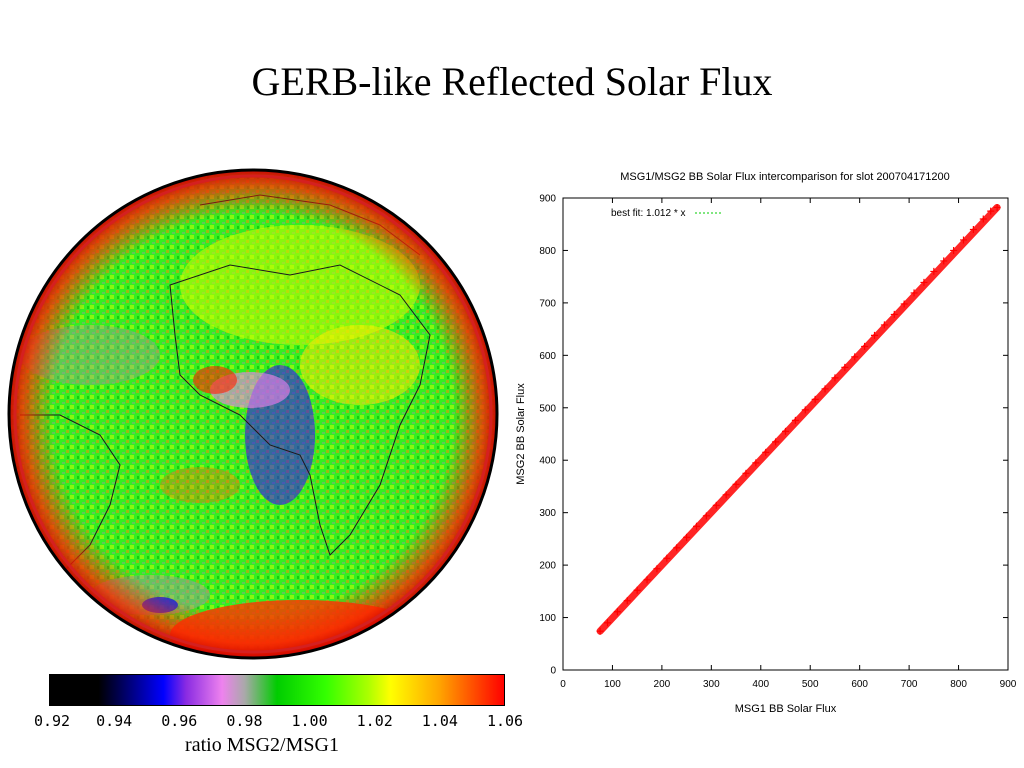  What do you see at coordinates (810, 684) in the screenshot?
I see `x-tick-label: 500` at bounding box center [810, 684].